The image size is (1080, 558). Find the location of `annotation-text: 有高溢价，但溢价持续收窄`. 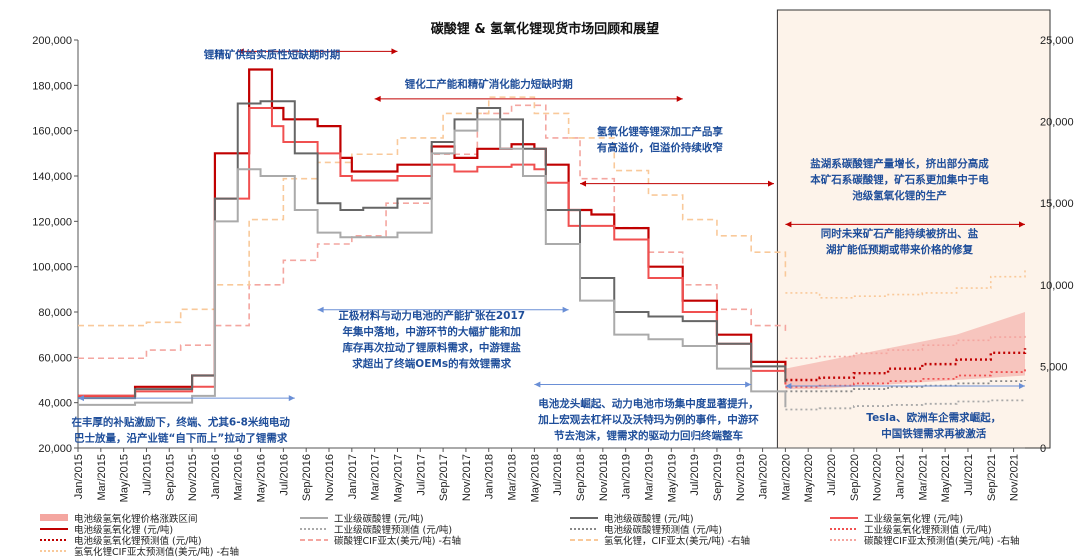

annotation-text: 有高溢价，但溢价持续收窄 is located at coordinates (660, 147).